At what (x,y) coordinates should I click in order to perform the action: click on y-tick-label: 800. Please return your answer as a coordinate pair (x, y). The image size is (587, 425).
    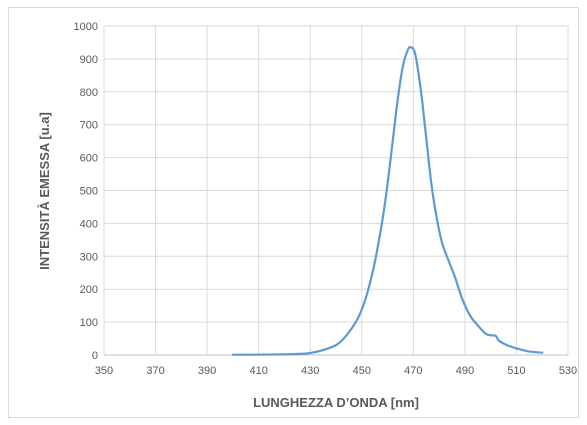
    Looking at the image, I should click on (89, 93).